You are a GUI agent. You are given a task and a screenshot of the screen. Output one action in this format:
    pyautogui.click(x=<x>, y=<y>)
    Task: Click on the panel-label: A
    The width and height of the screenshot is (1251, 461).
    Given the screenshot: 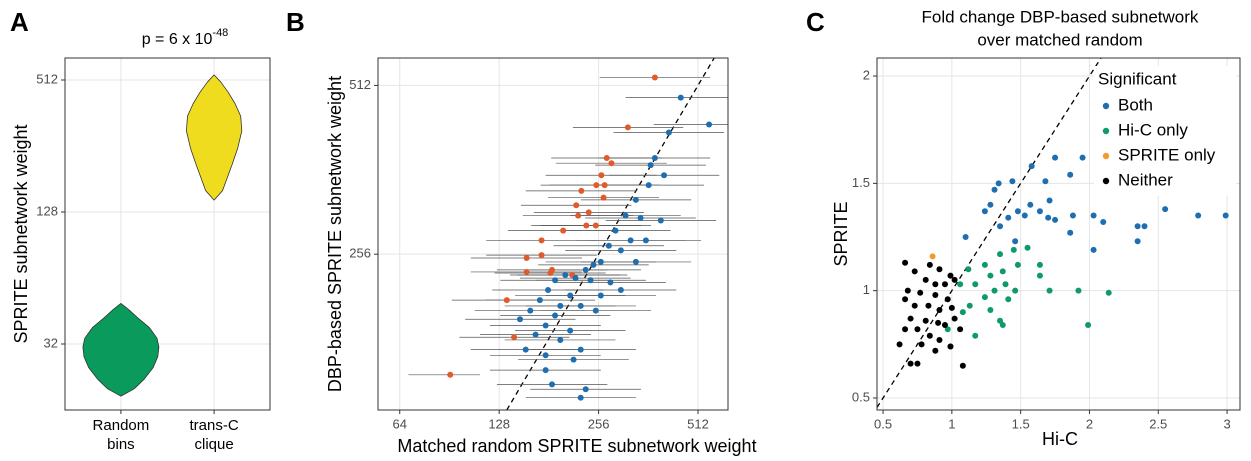 What is the action you would take?
    pyautogui.click(x=19, y=22)
    